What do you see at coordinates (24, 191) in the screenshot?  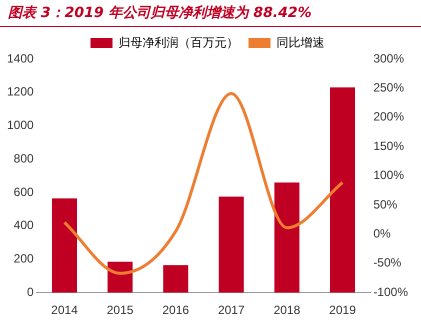 I see `y-tick-label: 600` at bounding box center [24, 191].